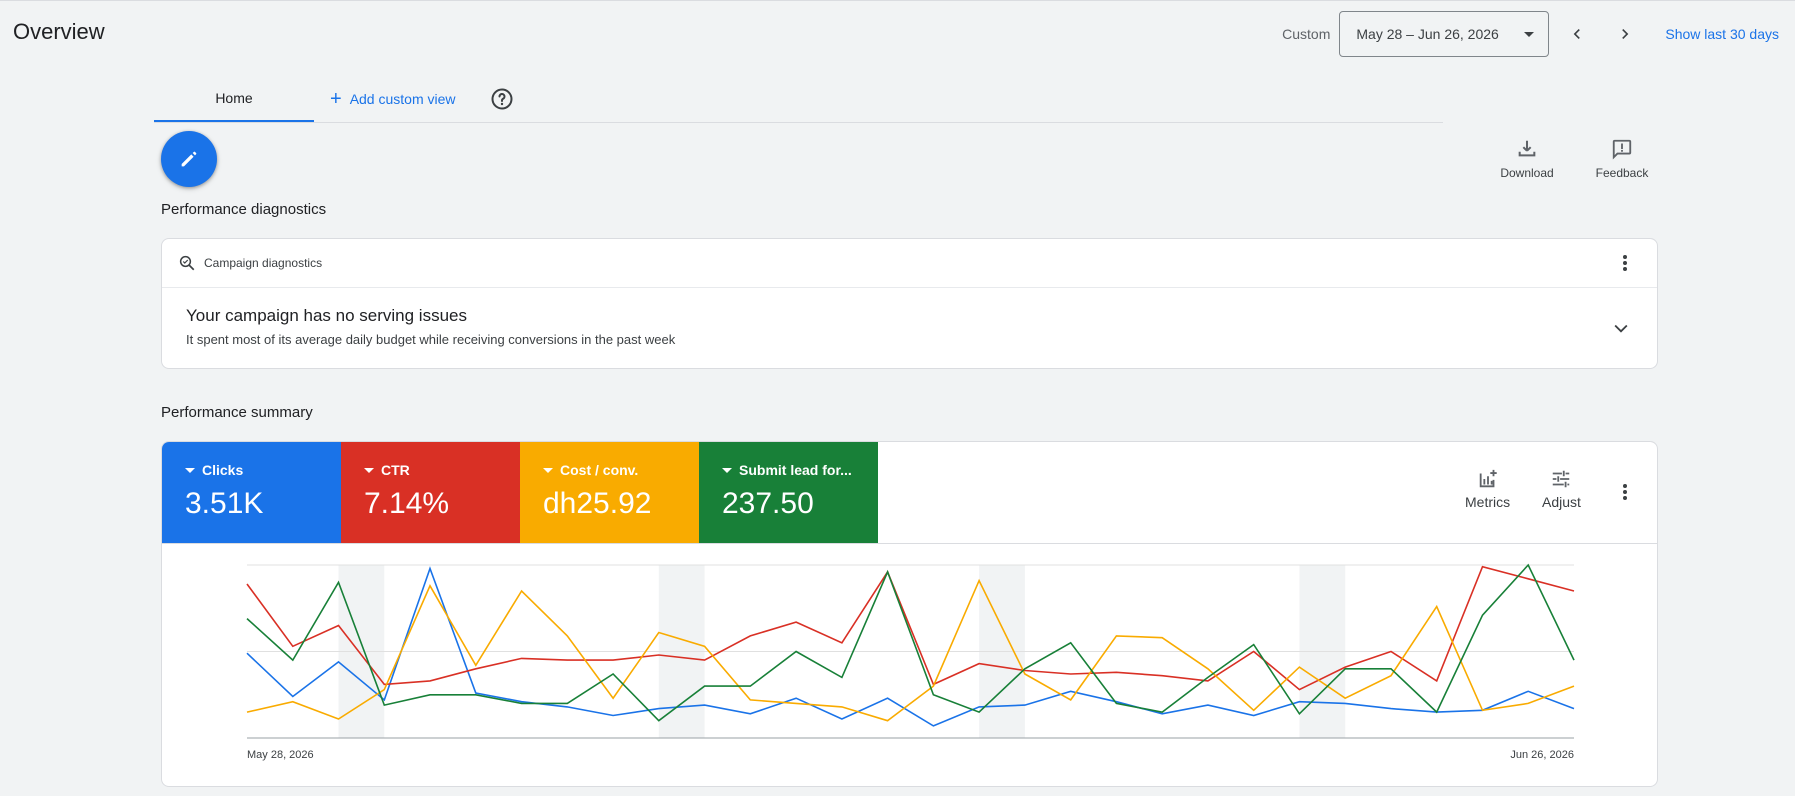 The height and width of the screenshot is (796, 1795). Describe the element at coordinates (326, 315) in the screenshot. I see `diagnostics-status-title: Your campaign has no serving issues` at that location.